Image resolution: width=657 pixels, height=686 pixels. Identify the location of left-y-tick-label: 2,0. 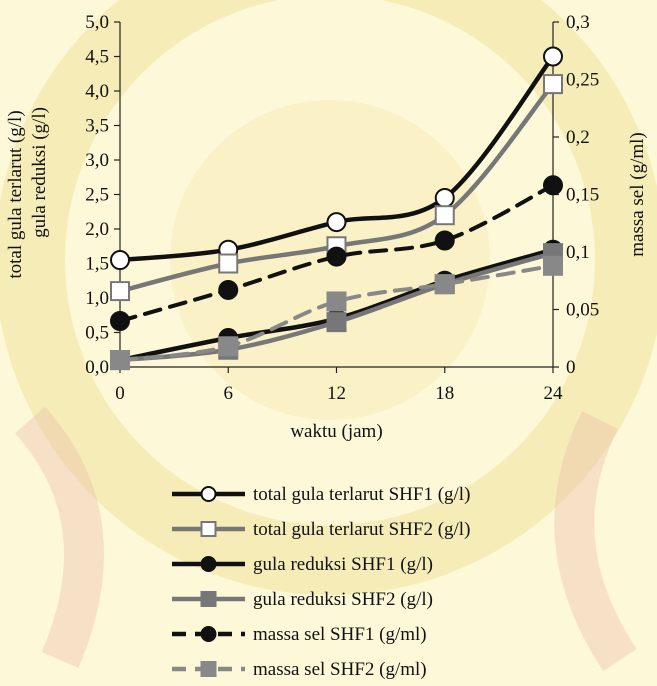
(97, 229).